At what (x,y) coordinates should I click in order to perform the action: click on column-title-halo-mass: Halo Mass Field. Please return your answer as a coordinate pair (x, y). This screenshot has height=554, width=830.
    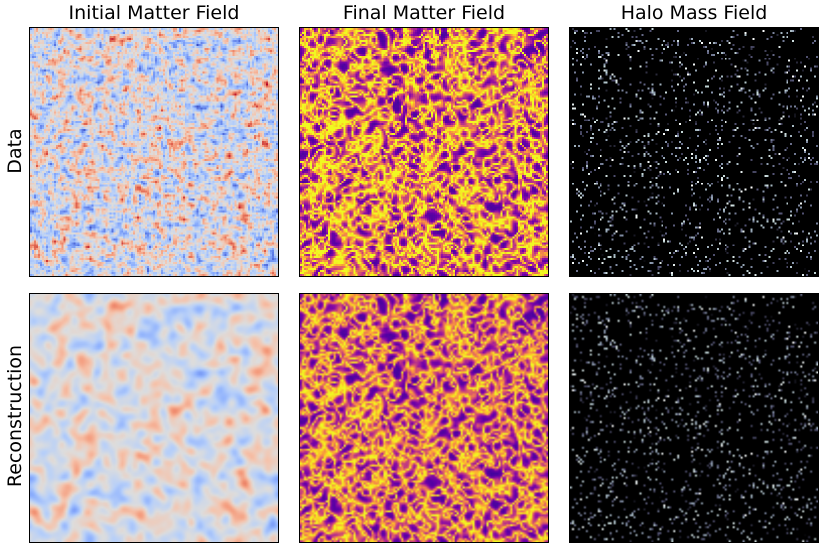
    Looking at the image, I should click on (694, 13).